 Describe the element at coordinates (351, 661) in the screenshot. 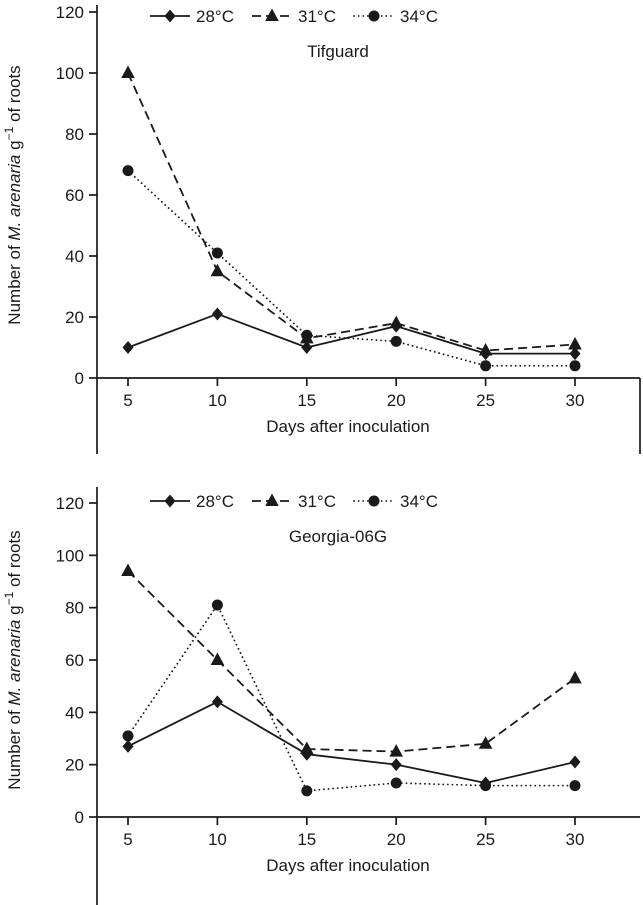

I see `series-line-31c` at that location.